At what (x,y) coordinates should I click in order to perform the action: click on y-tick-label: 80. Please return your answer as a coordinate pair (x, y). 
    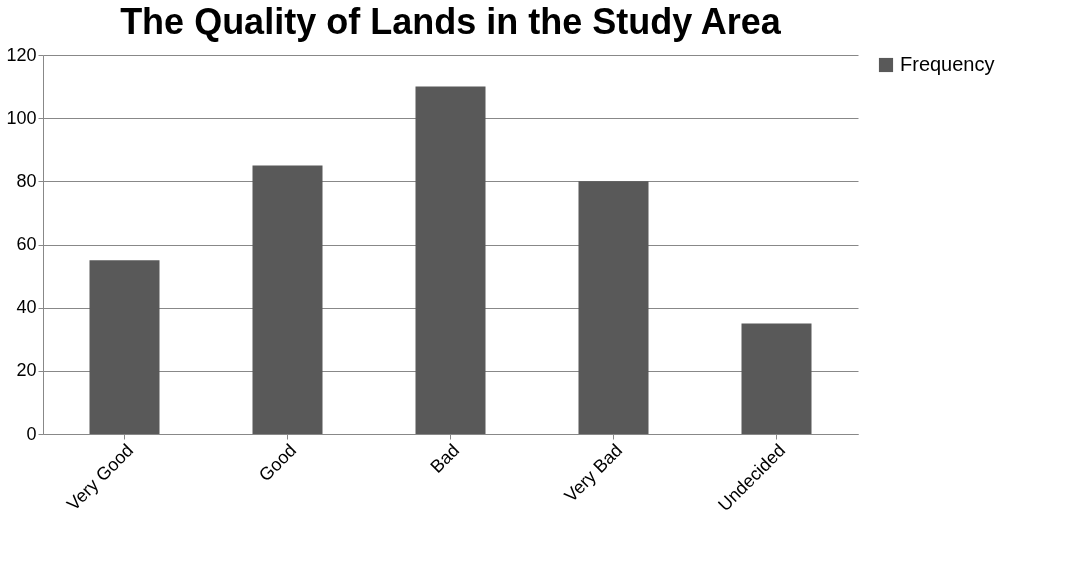
    Looking at the image, I should click on (26, 180).